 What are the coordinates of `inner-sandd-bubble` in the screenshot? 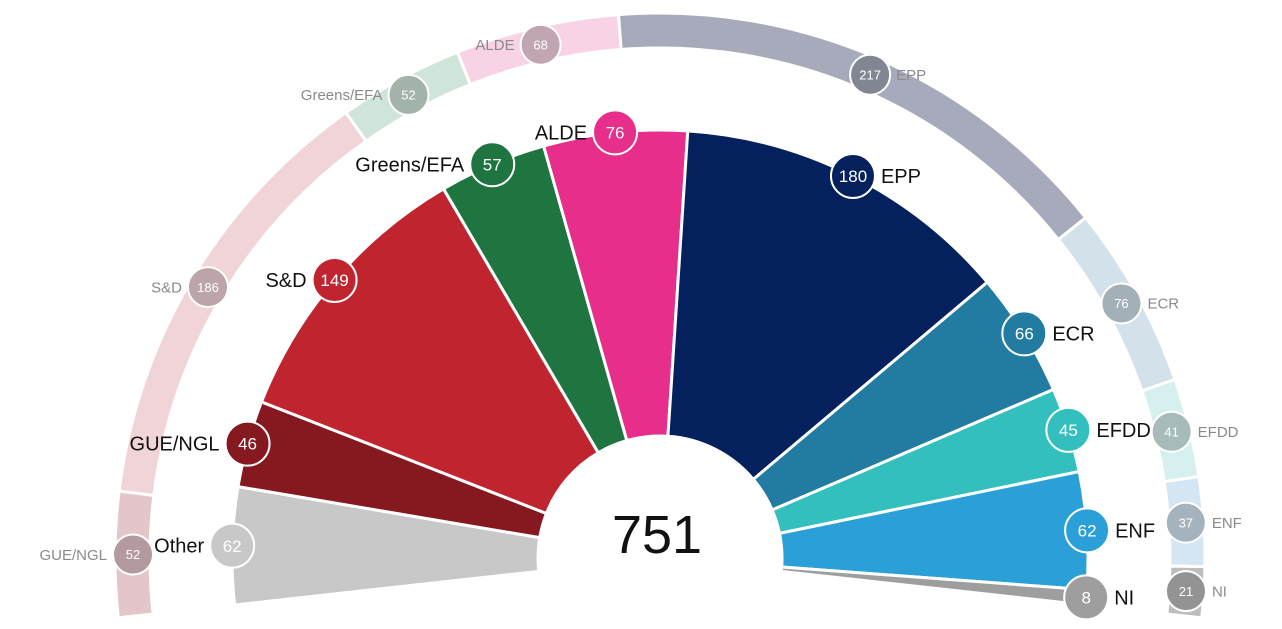 It's located at (334, 280).